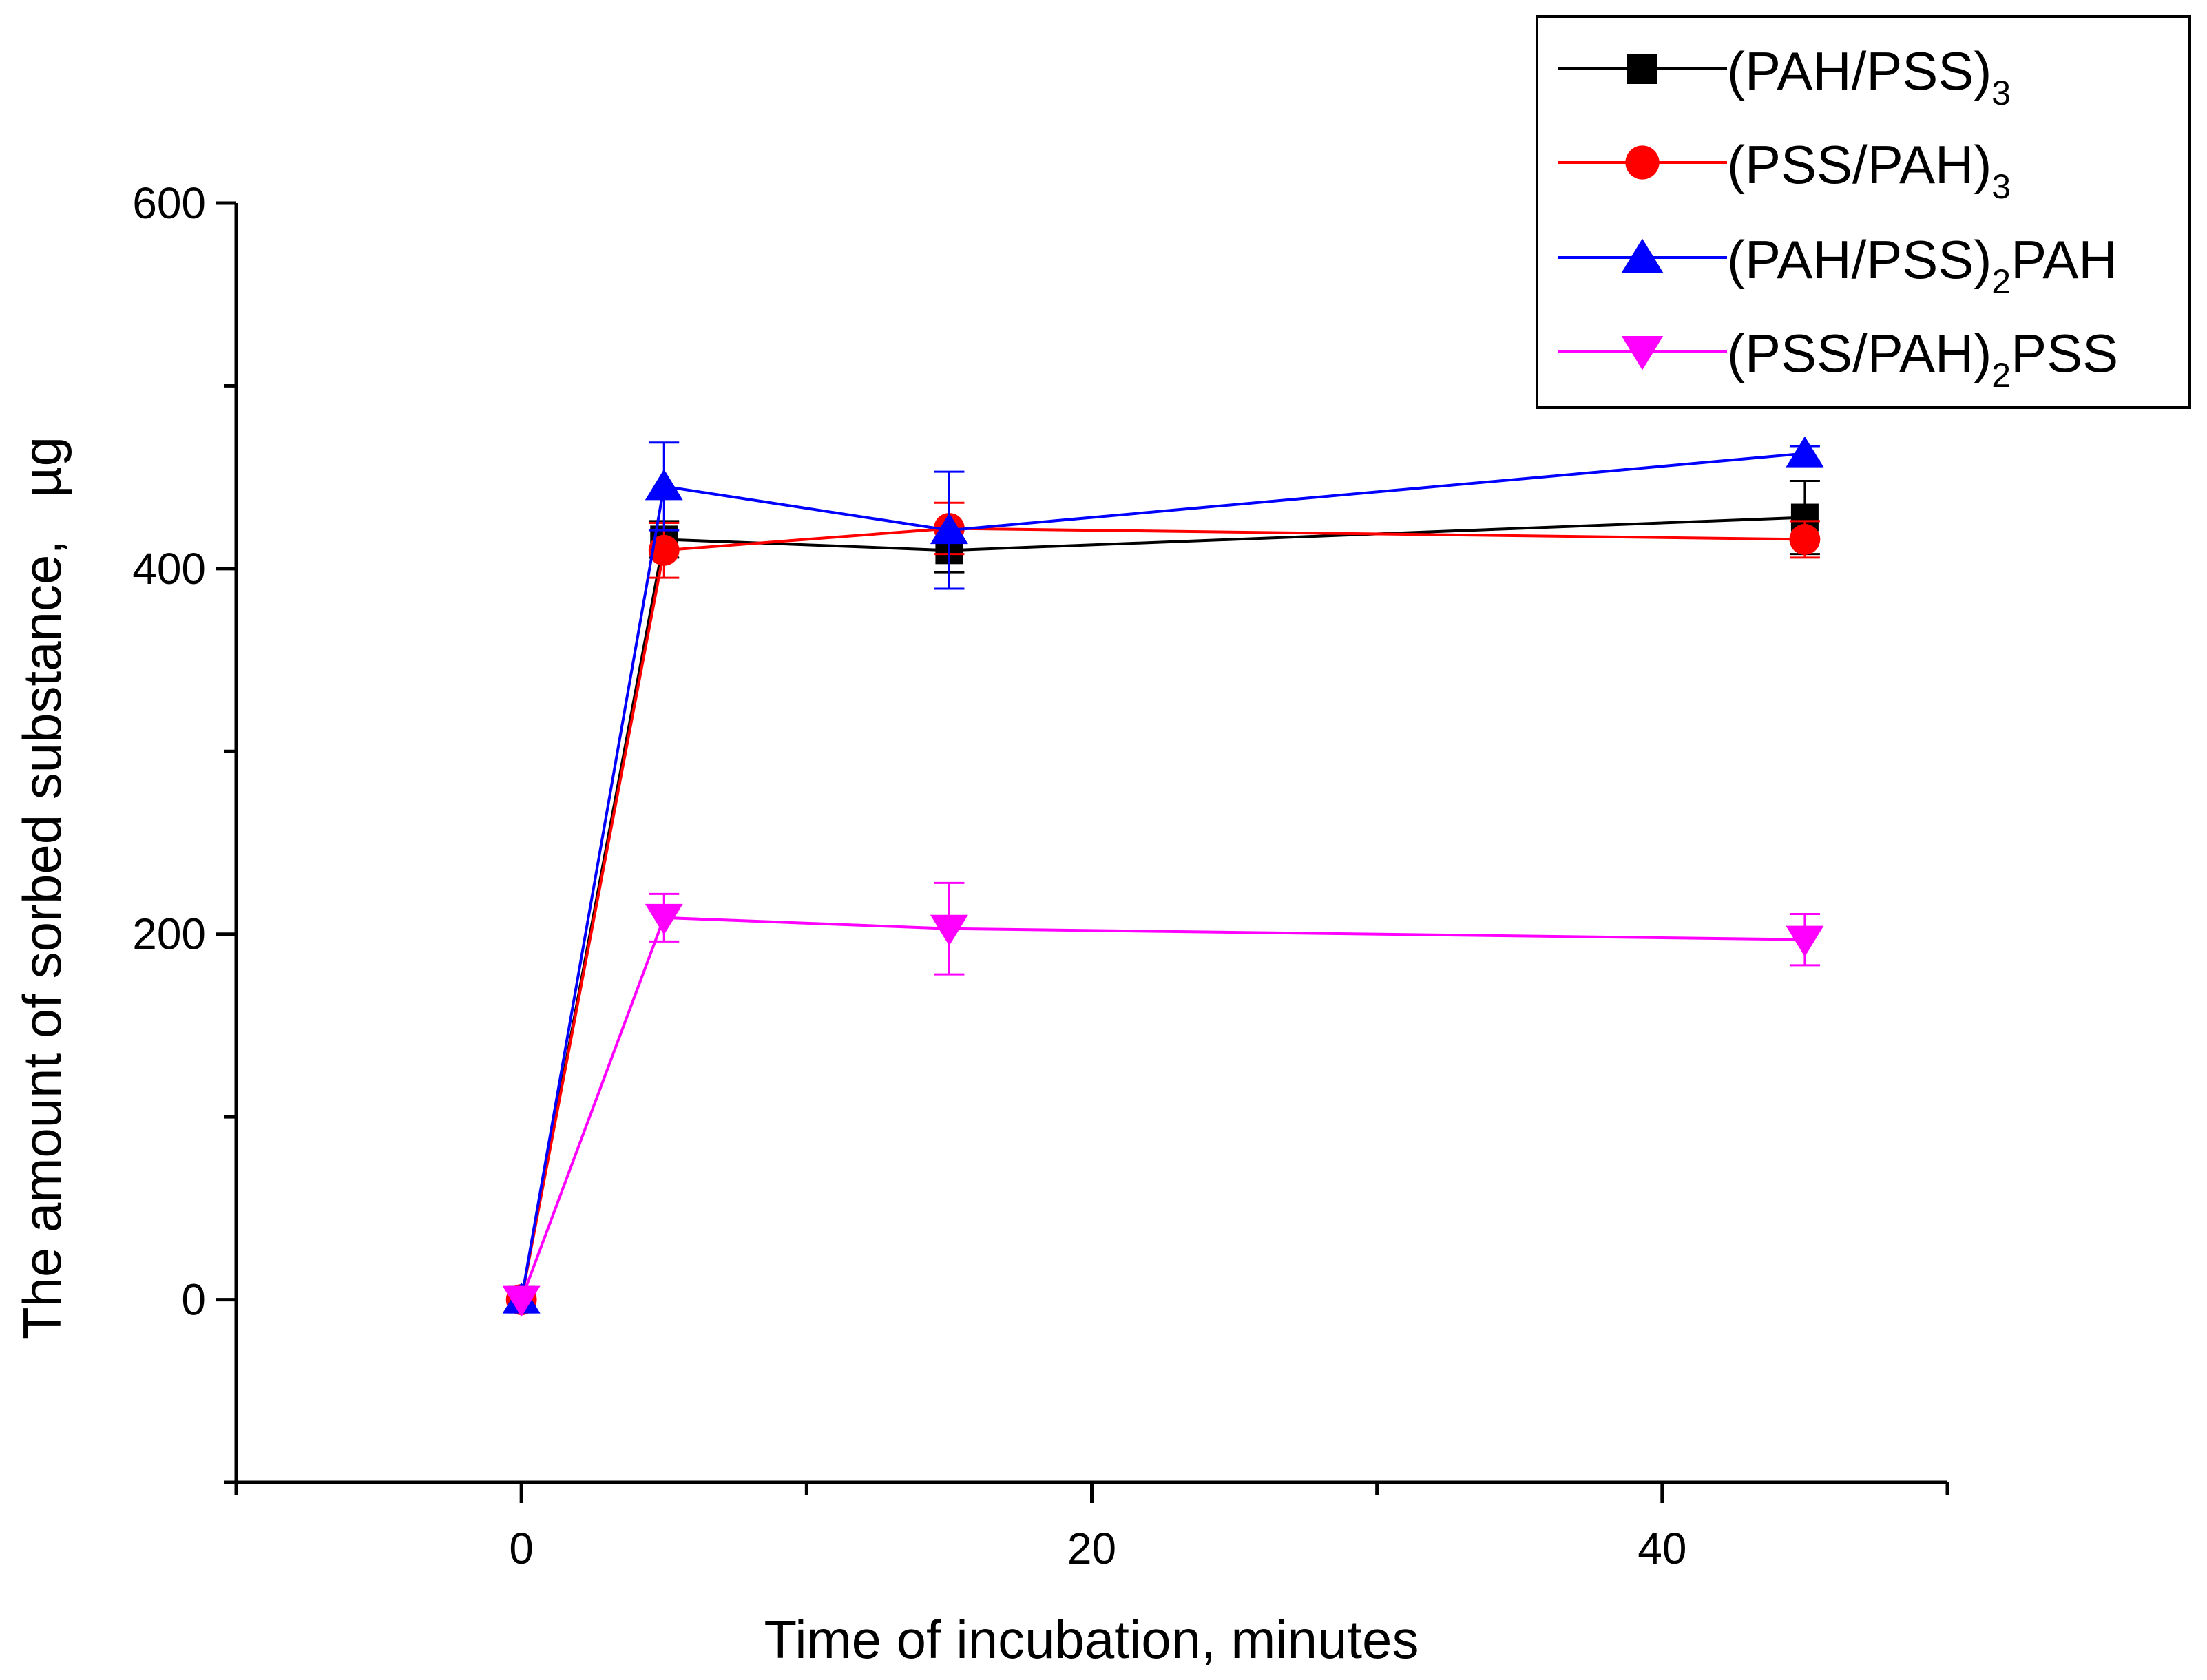 Image resolution: width=2207 pixels, height=1680 pixels. I want to click on legend-entry: (PAH/PSS)2PAH, so click(1837, 265).